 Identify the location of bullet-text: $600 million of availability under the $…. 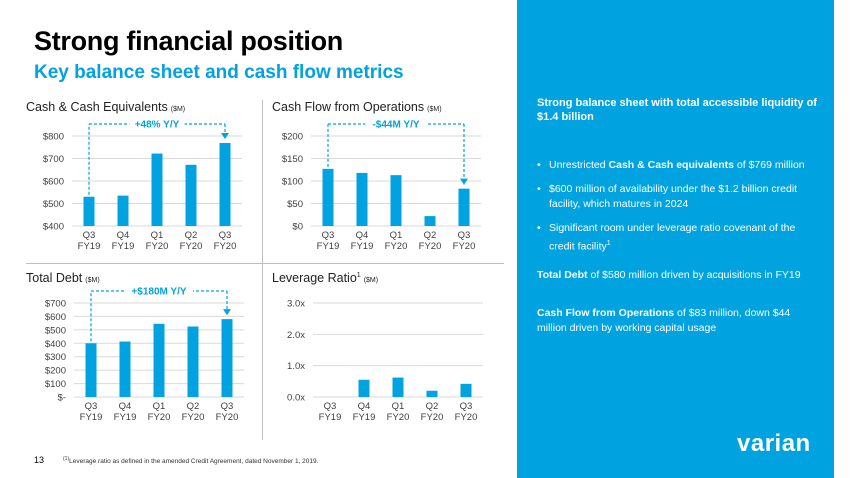
(673, 196).